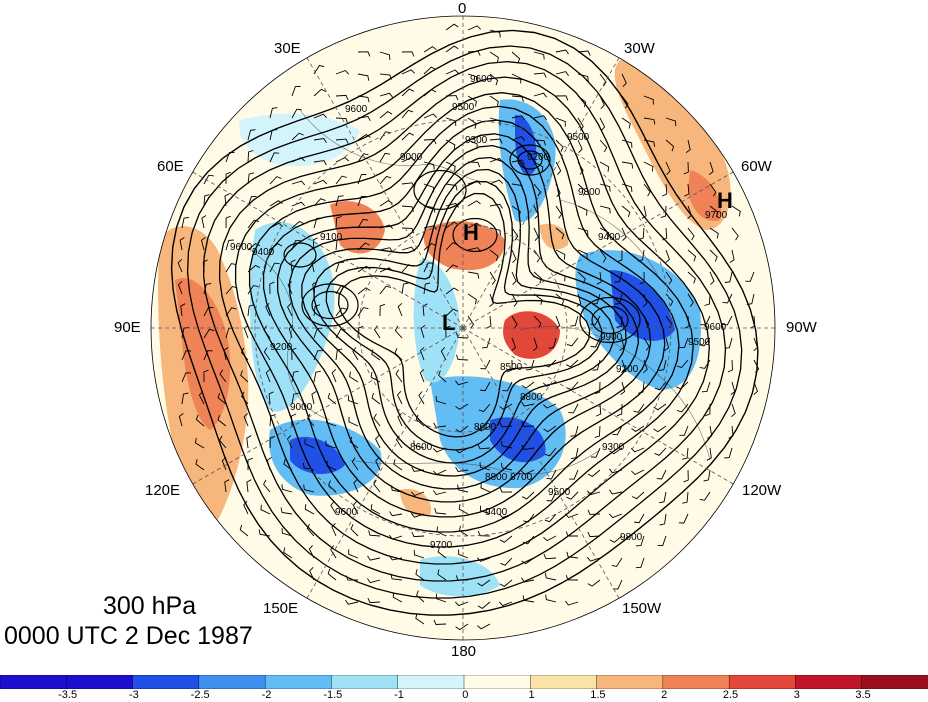 The height and width of the screenshot is (702, 928). I want to click on contour-label: 8800, so click(531, 397).